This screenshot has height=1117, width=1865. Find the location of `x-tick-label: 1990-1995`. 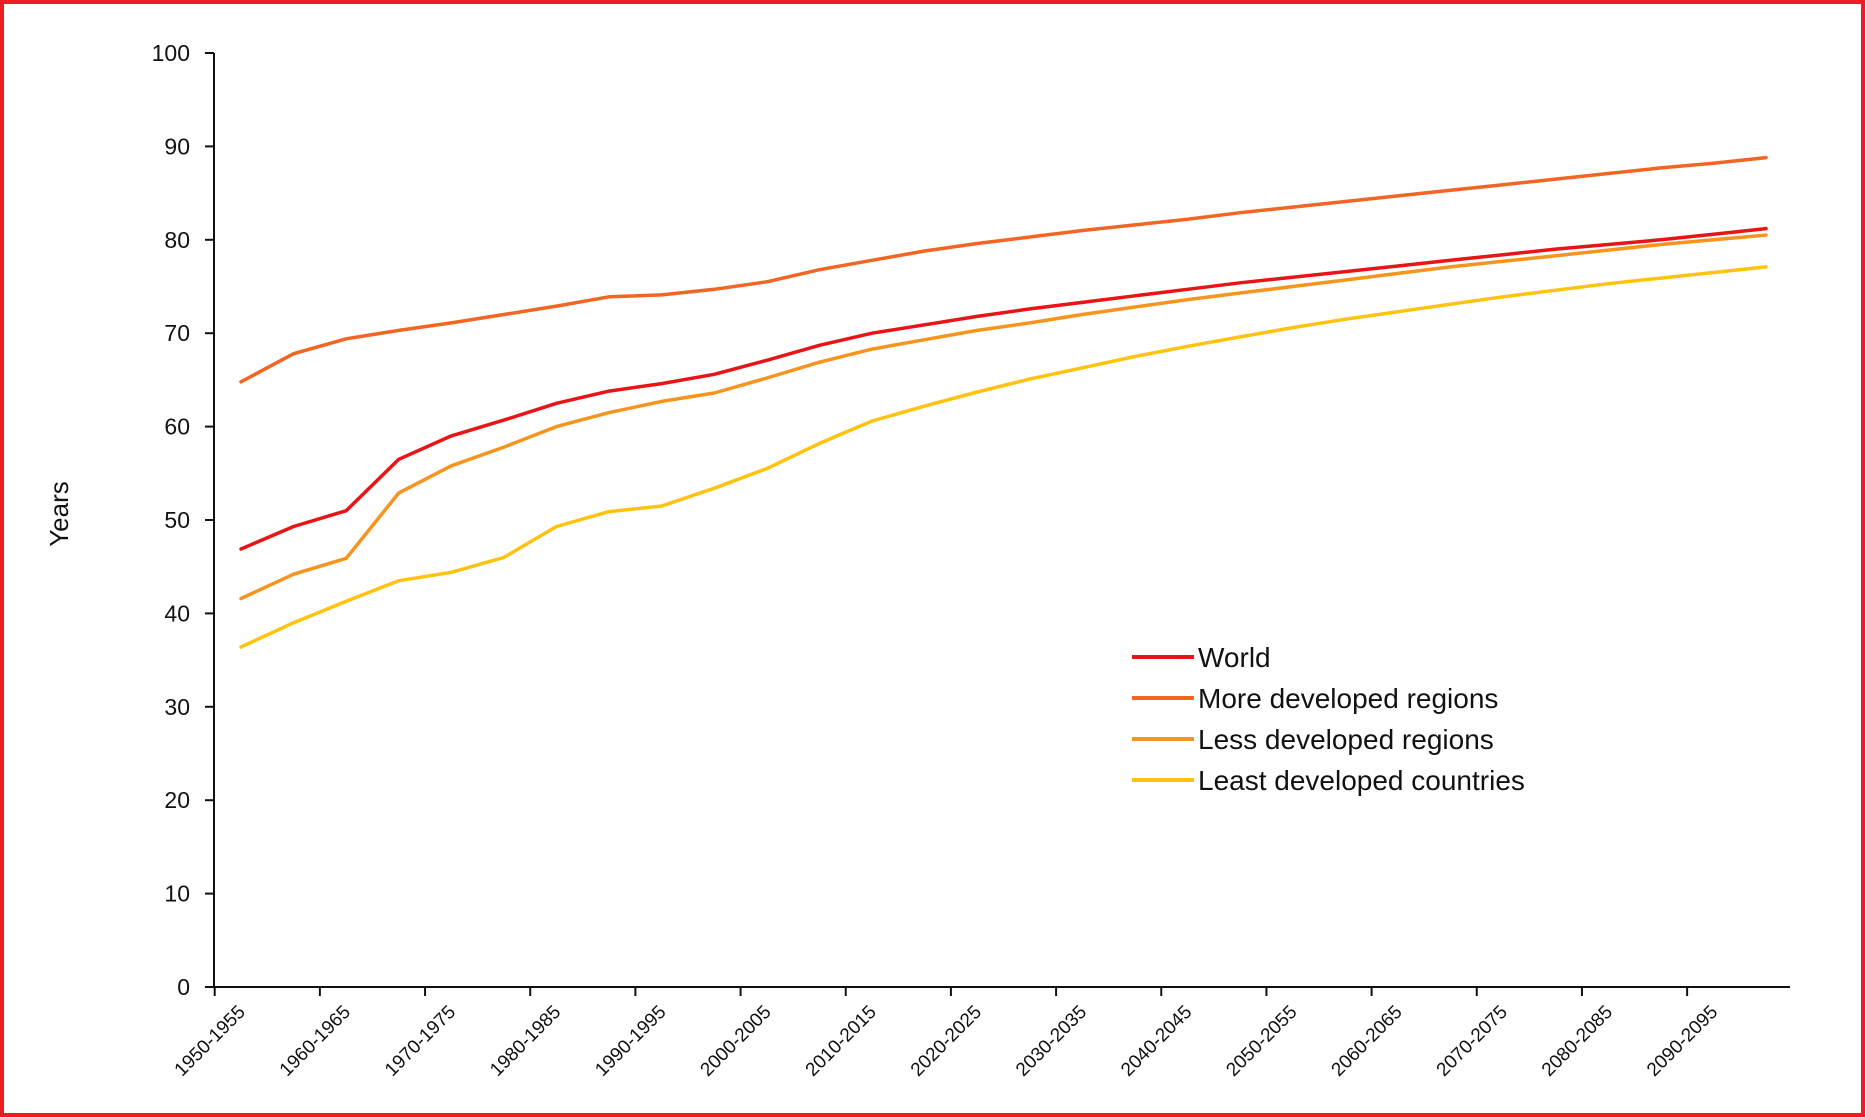

x-tick-label: 1990-1995 is located at coordinates (630, 1041).